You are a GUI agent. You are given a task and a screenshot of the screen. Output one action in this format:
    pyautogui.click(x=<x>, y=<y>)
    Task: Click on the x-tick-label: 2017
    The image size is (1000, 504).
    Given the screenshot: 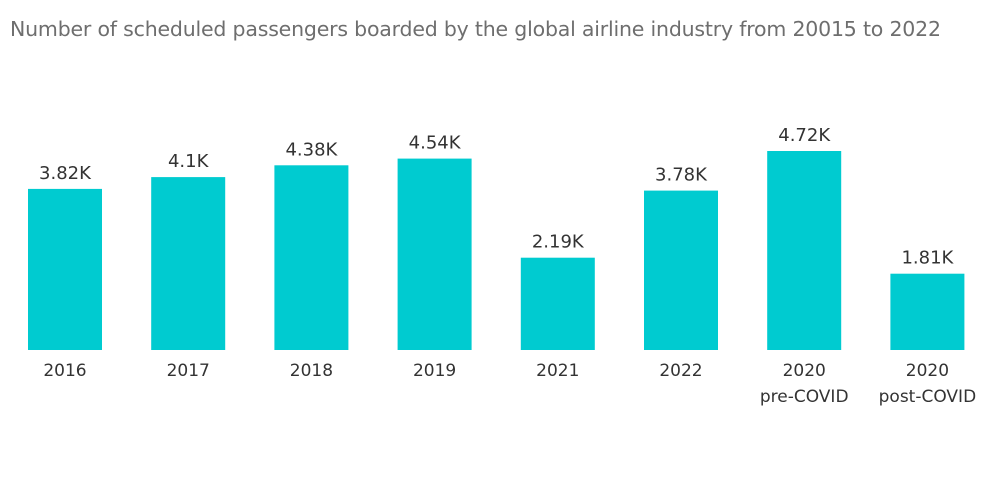 What is the action you would take?
    pyautogui.click(x=188, y=371)
    